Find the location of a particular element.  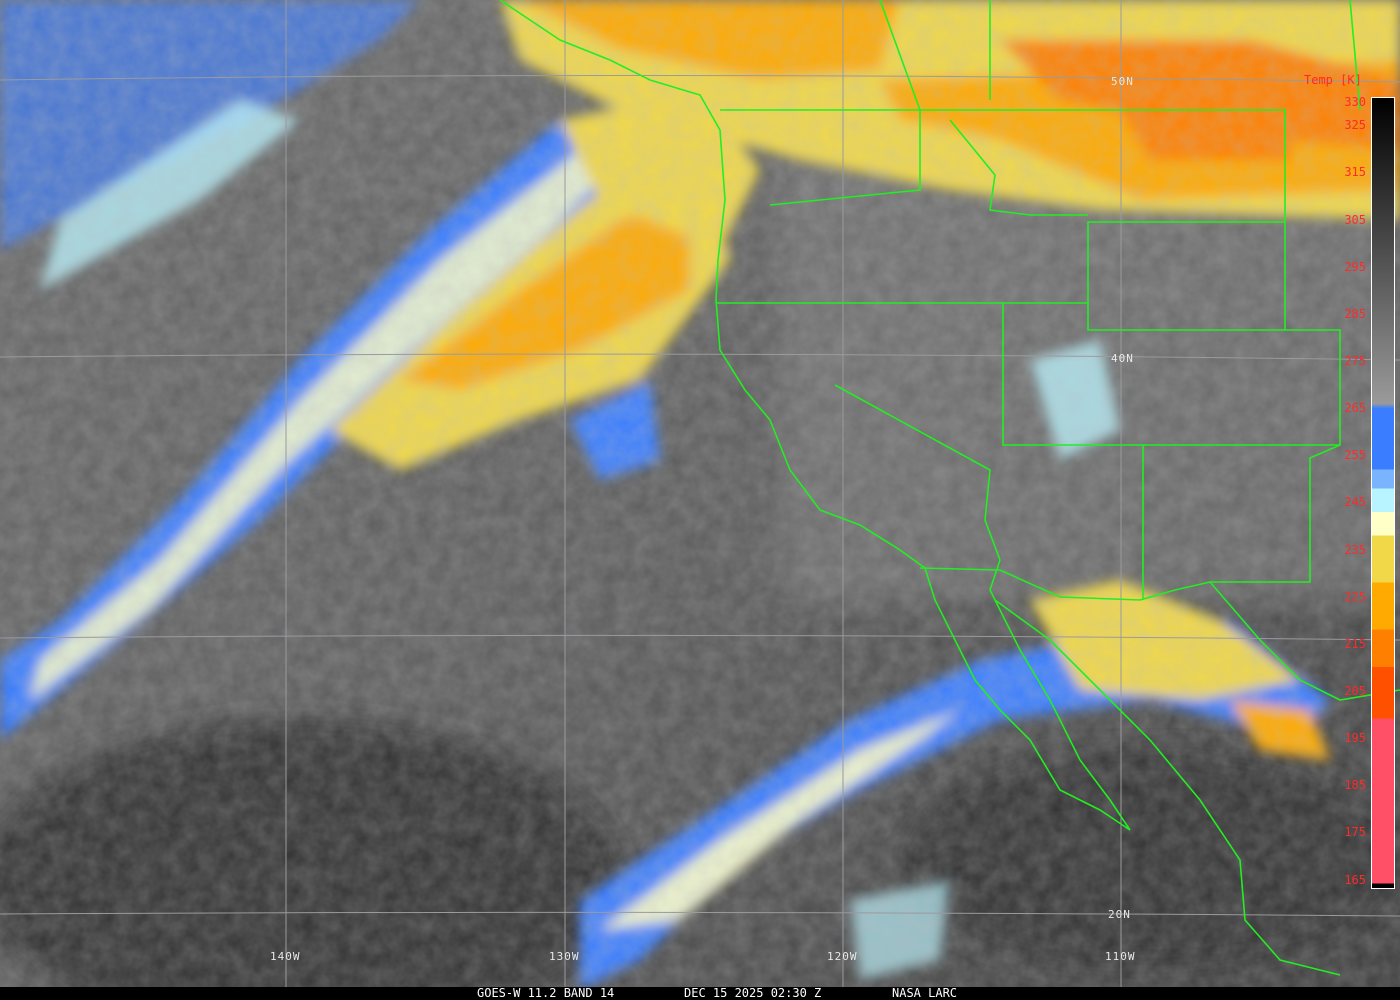

lat-label-50n: 50N is located at coordinates (1122, 81).